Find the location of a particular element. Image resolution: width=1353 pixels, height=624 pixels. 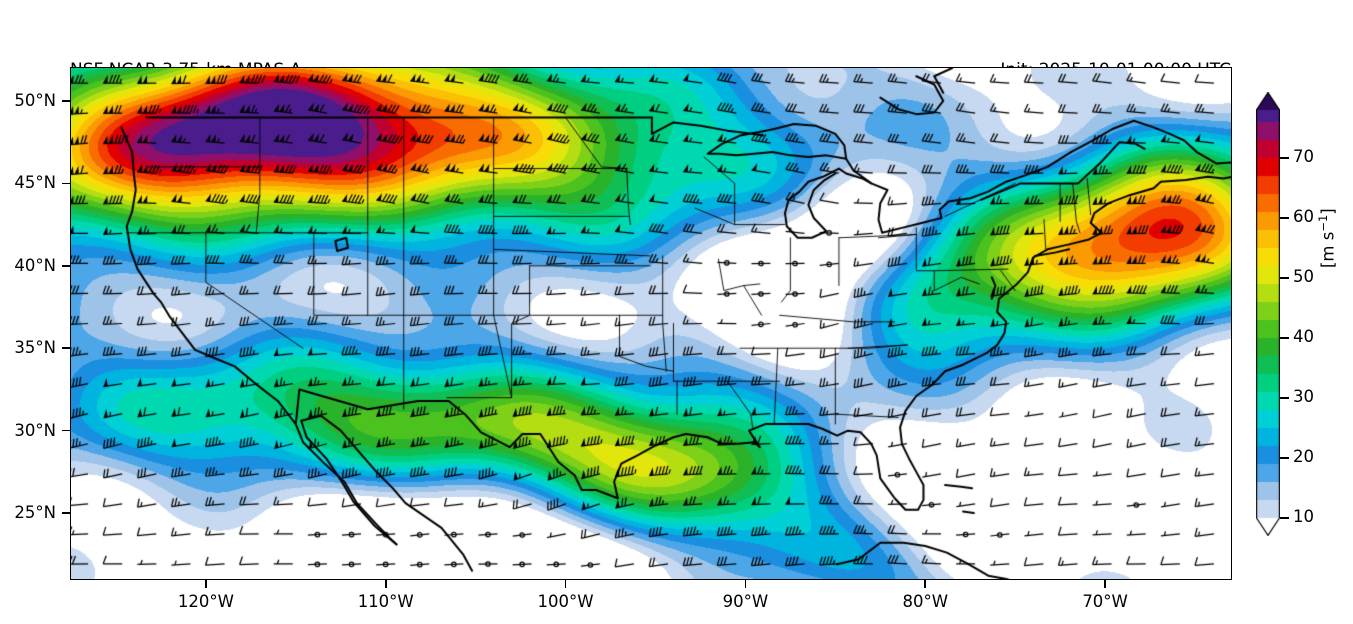

lat-tick-label: 35°N is located at coordinates (35, 348).